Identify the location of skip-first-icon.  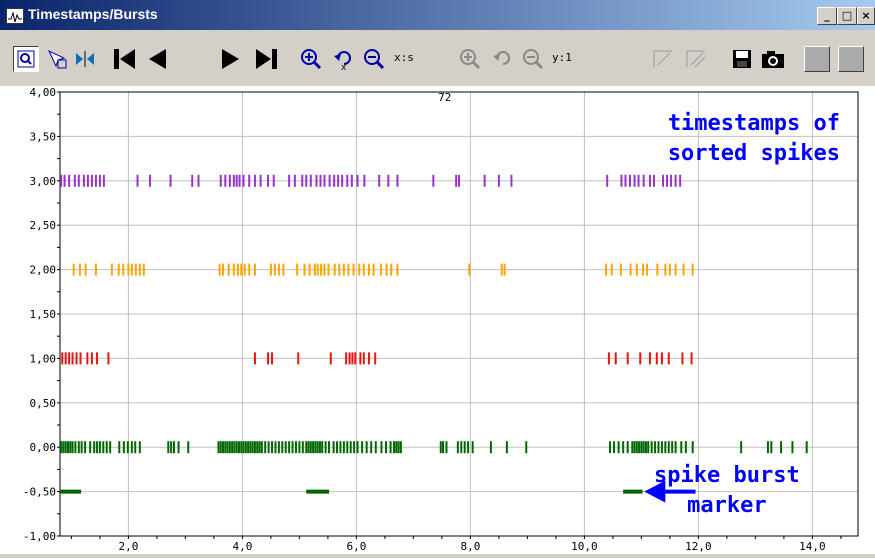
(124, 59).